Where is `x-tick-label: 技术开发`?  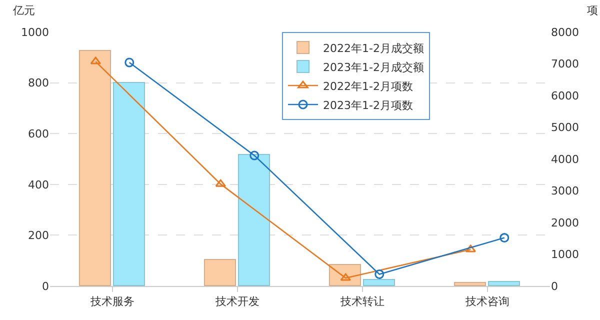 x-tick-label: 技术开发 is located at coordinates (237, 301).